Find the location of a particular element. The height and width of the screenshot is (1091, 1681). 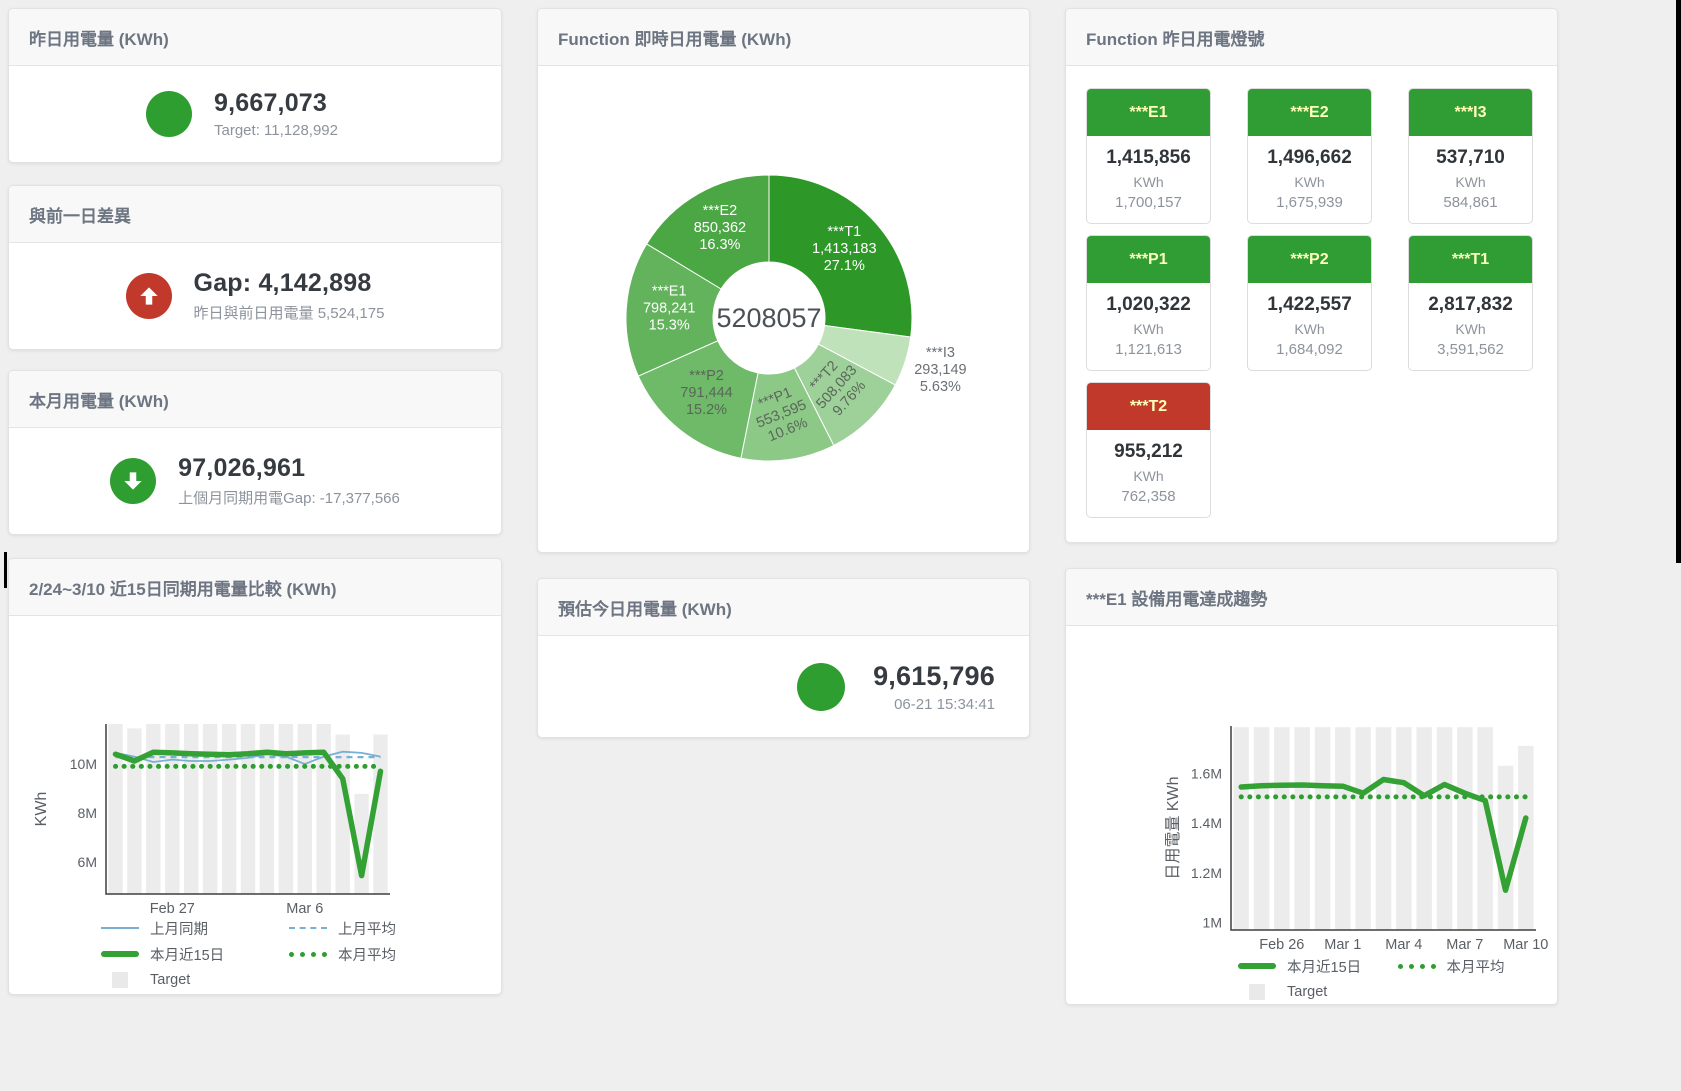

day-gap-value: Gap: 4,142,898 is located at coordinates (282, 283).